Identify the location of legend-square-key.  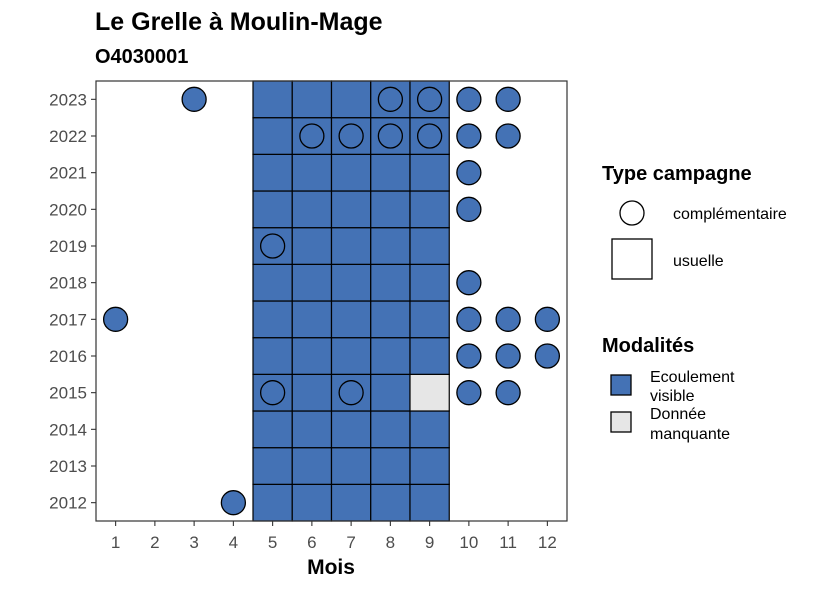
(632, 259).